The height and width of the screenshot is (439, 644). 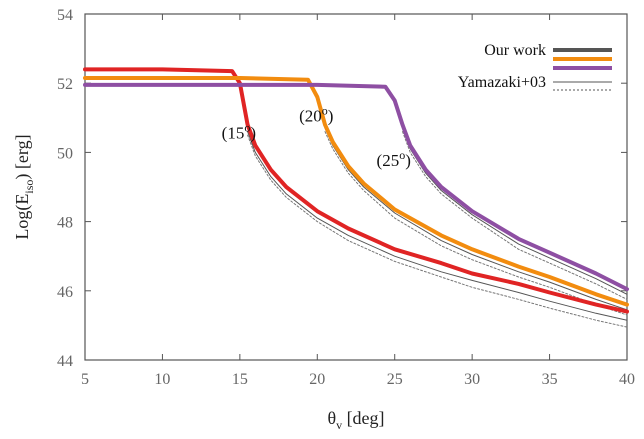 I want to click on x-axis-title-rest: [deg], so click(x=363, y=418).